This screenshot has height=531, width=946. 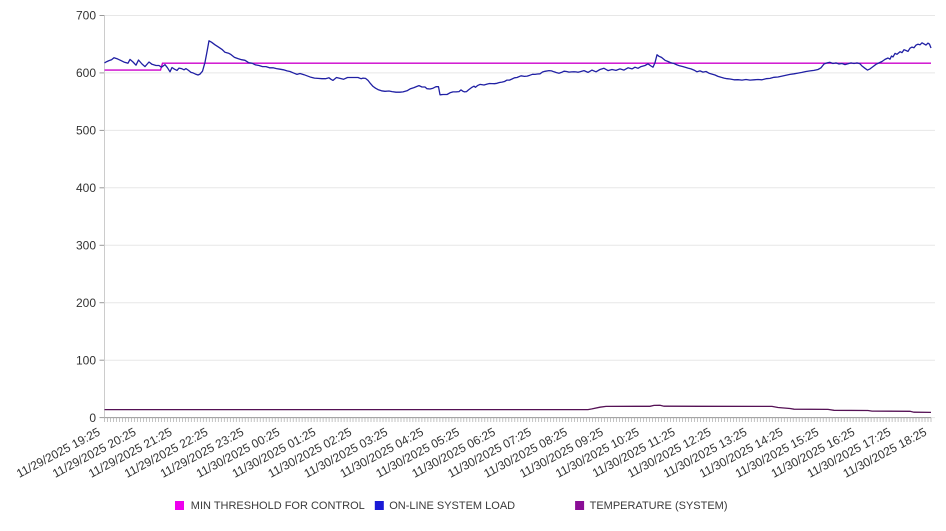 I want to click on svg-text: 600, so click(x=86, y=73).